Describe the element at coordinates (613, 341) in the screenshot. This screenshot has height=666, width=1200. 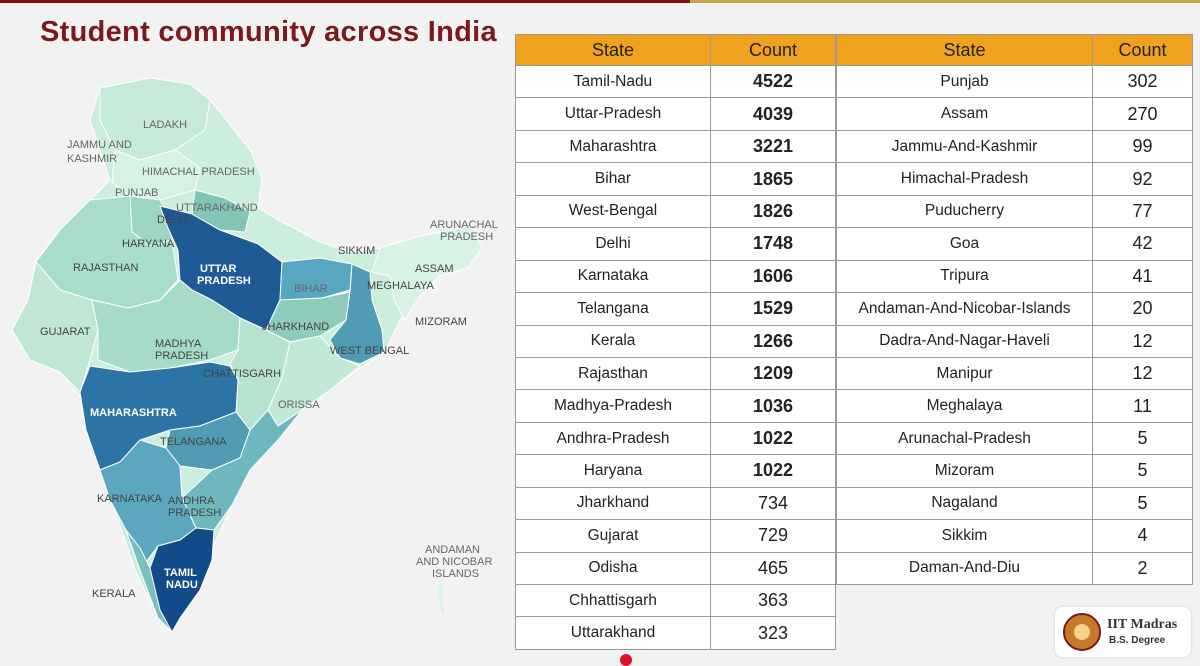
I see `state-cell: Kerala` at that location.